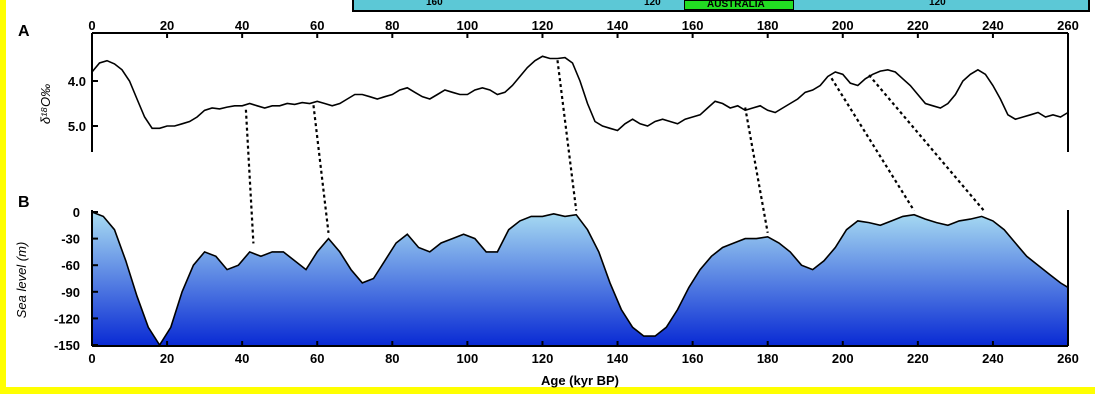 The image size is (1095, 394). What do you see at coordinates (392, 25) in the screenshot?
I see `panel-a-xtick-label: 80` at bounding box center [392, 25].